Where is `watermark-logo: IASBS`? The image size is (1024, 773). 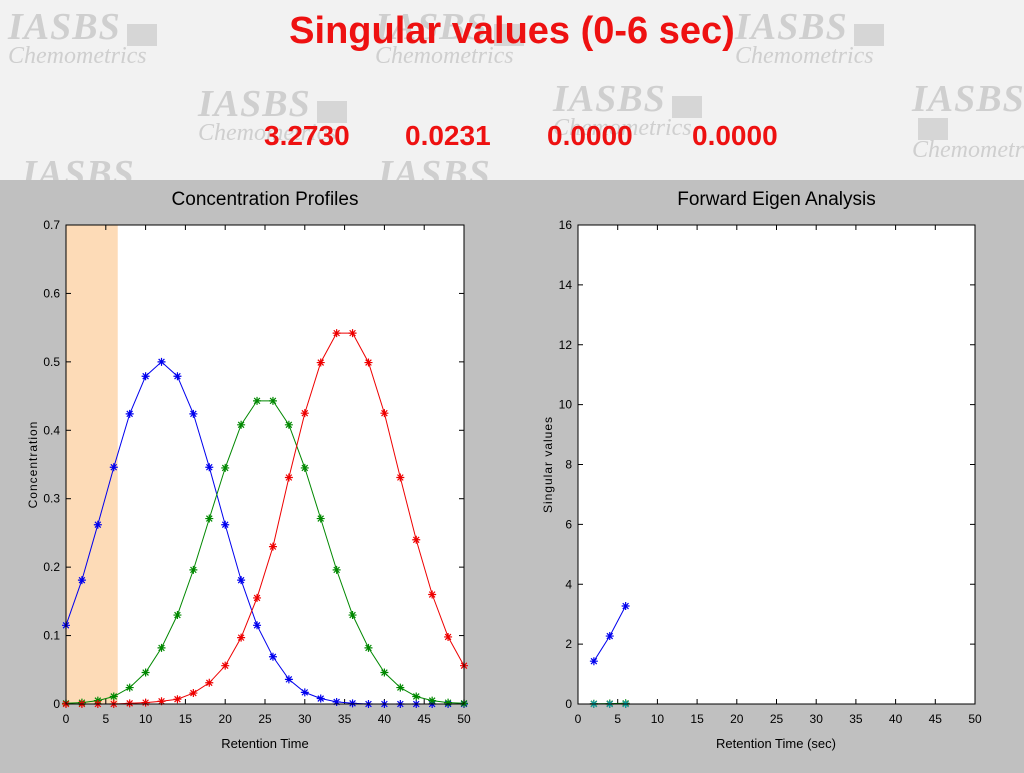 watermark-logo: IASBS is located at coordinates (78, 167).